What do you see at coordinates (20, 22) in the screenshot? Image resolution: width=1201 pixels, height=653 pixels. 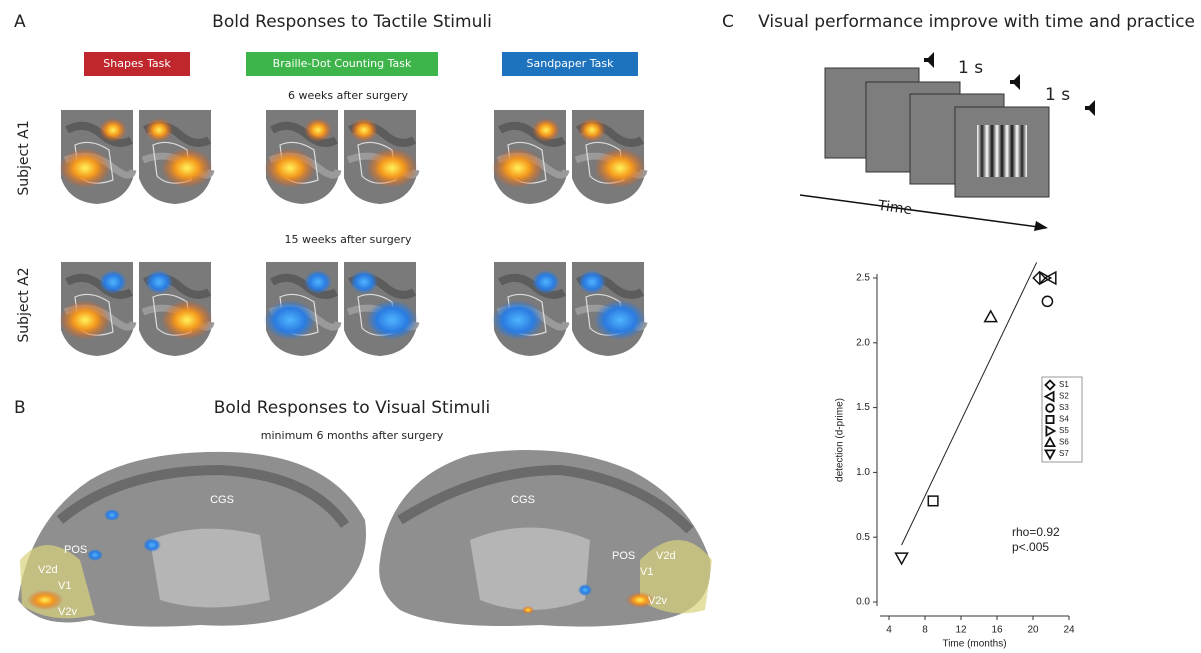 I see `panel-letter: A` at bounding box center [20, 22].